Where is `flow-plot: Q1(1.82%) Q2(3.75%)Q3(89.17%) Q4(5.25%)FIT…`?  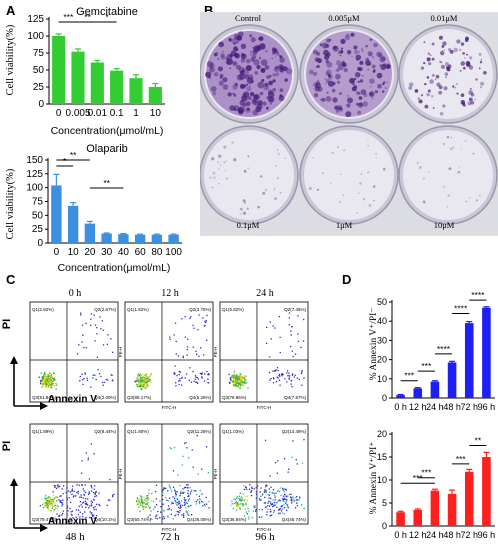
flow-plot: Q1(1.82%) Q2(3.75%)Q3(89.17%) Q4(5.25%)FIT… is located at coordinates (166, 355).